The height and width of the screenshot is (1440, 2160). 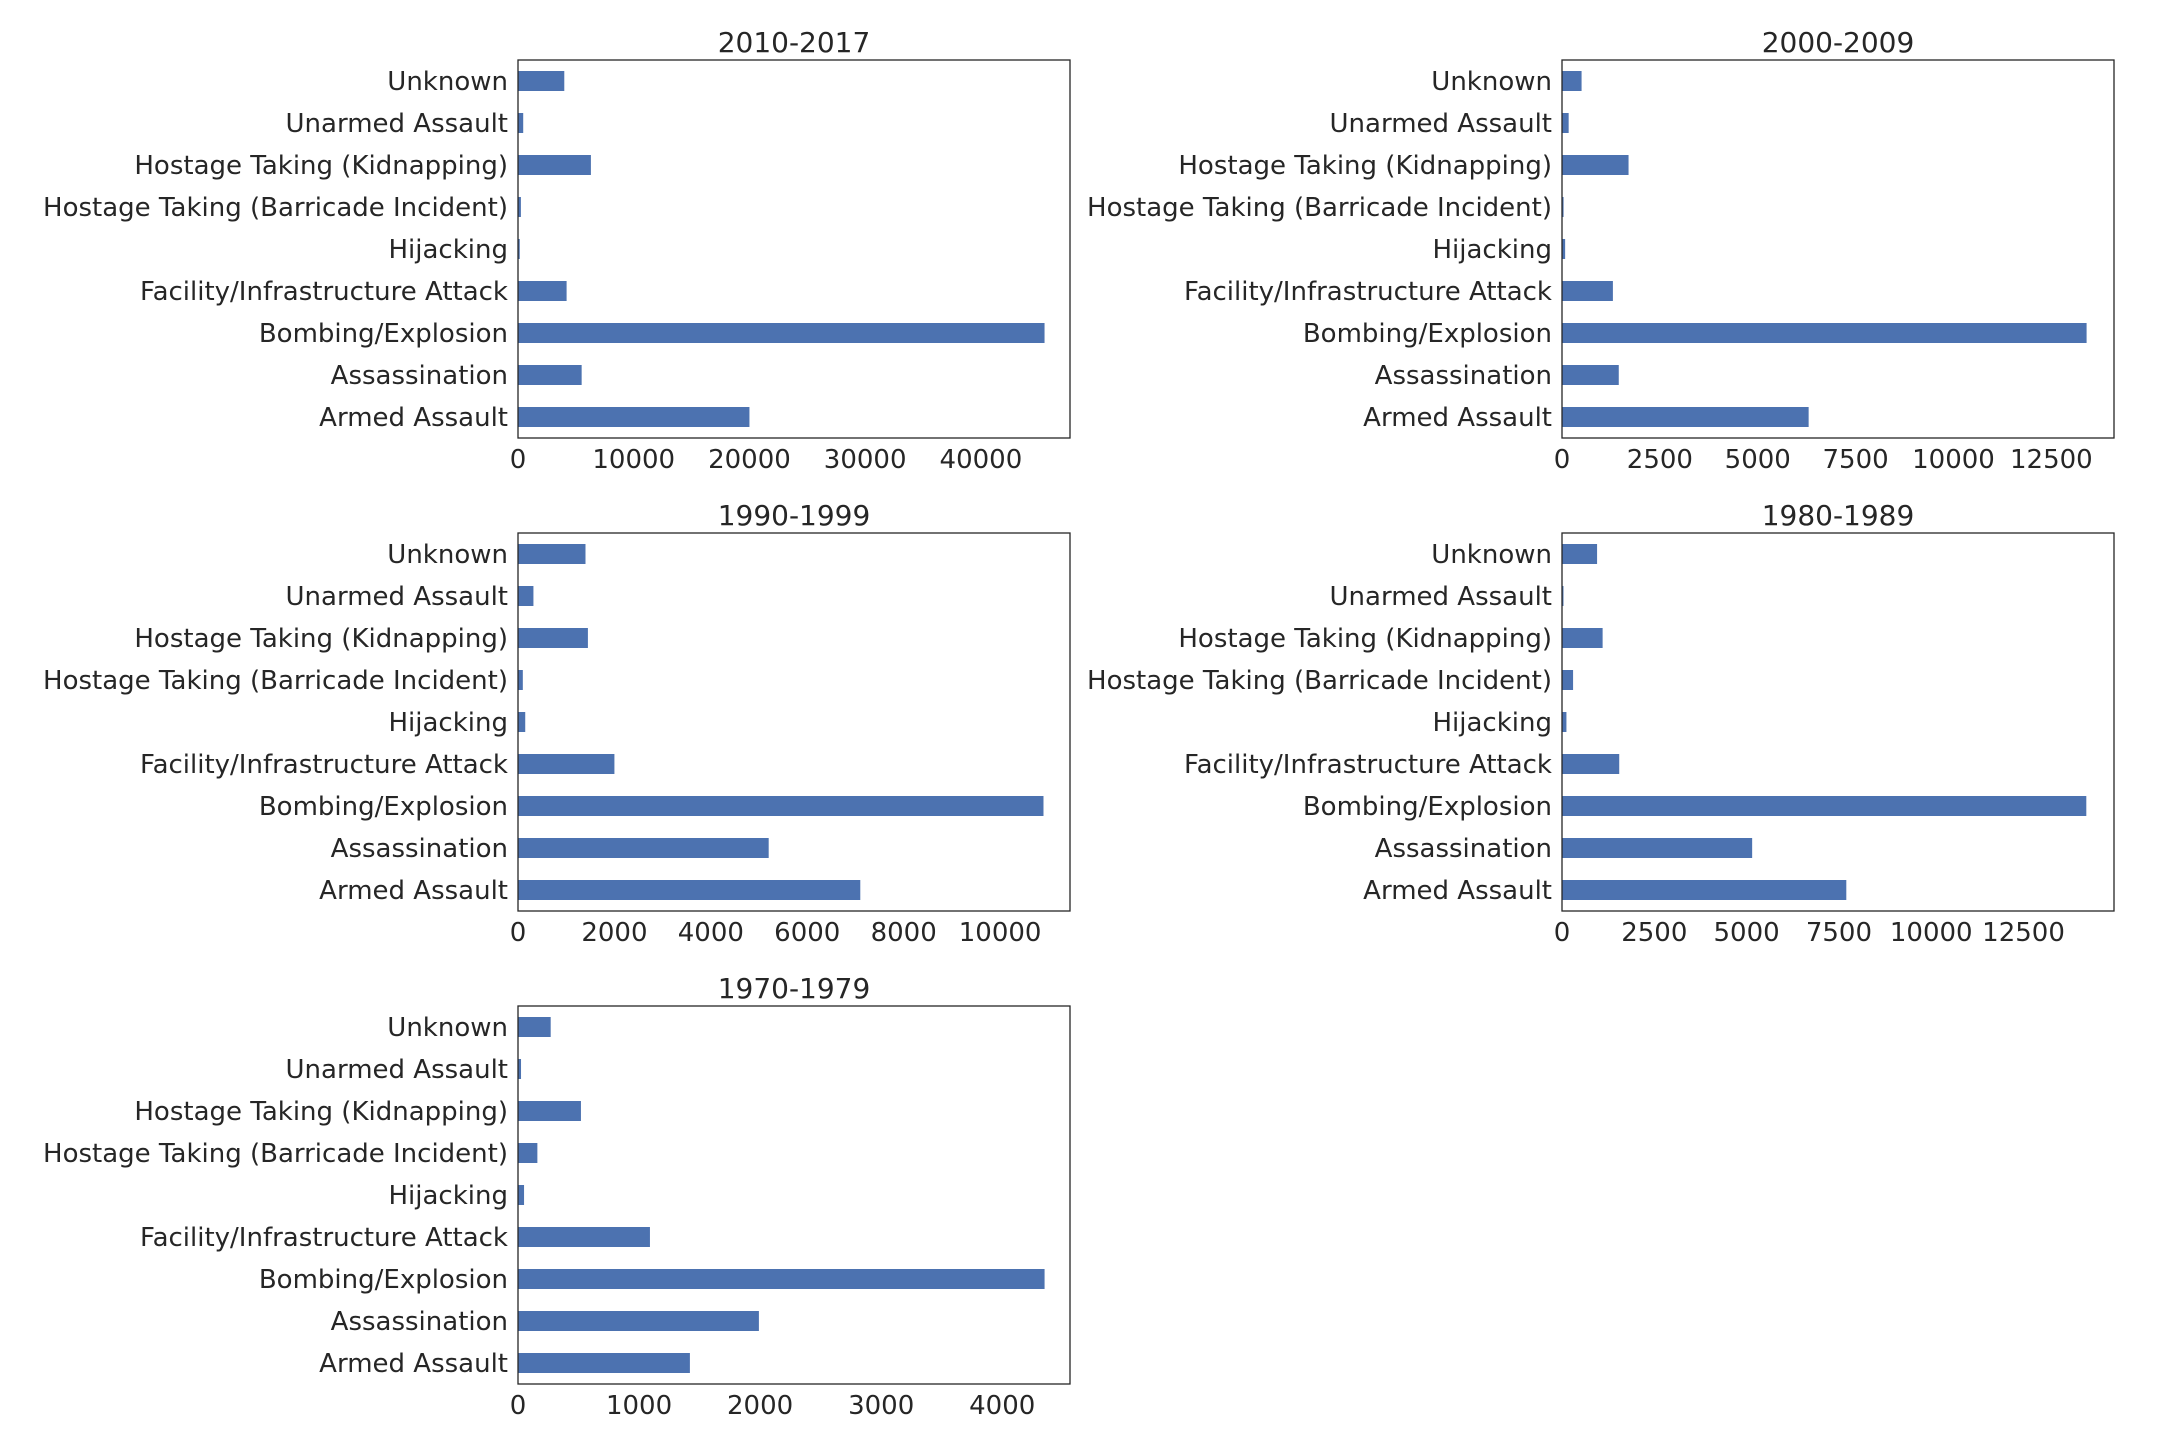 I want to click on x-tick-label: 3000, so click(x=881, y=1406).